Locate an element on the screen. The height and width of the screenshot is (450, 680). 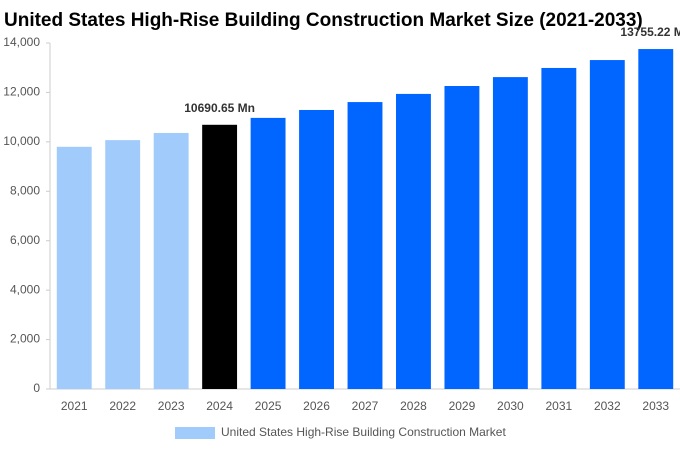
y-tick-label: 0 is located at coordinates (36, 388).